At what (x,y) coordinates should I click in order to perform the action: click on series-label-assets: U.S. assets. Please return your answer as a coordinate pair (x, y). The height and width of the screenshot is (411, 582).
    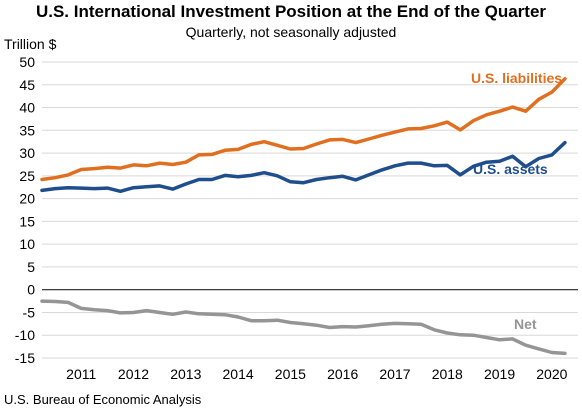
    Looking at the image, I should click on (510, 169).